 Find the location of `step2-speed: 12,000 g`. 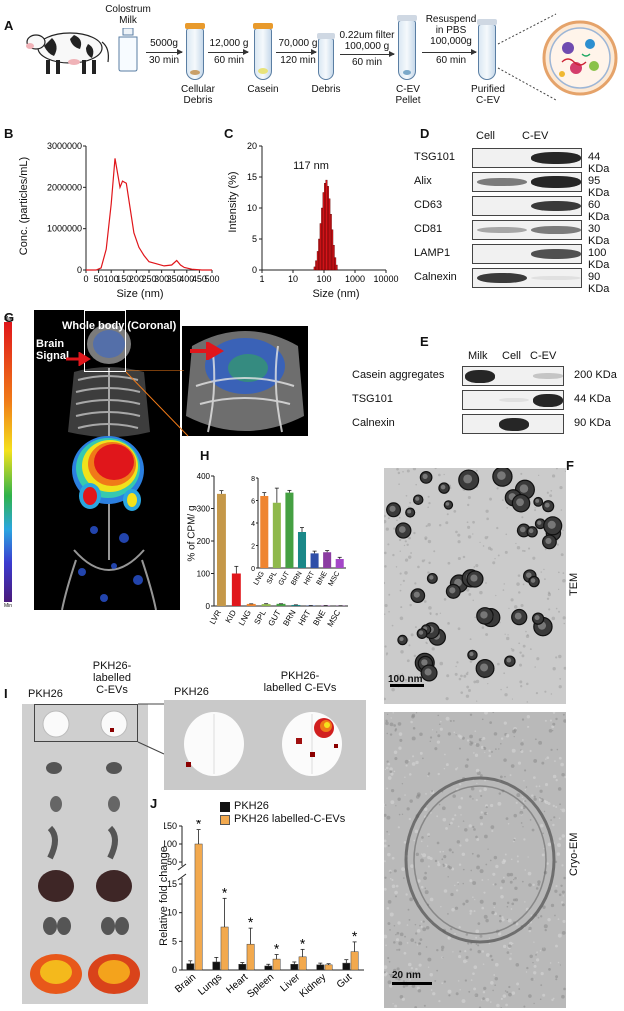

step2-speed: 12,000 g is located at coordinates (229, 43).